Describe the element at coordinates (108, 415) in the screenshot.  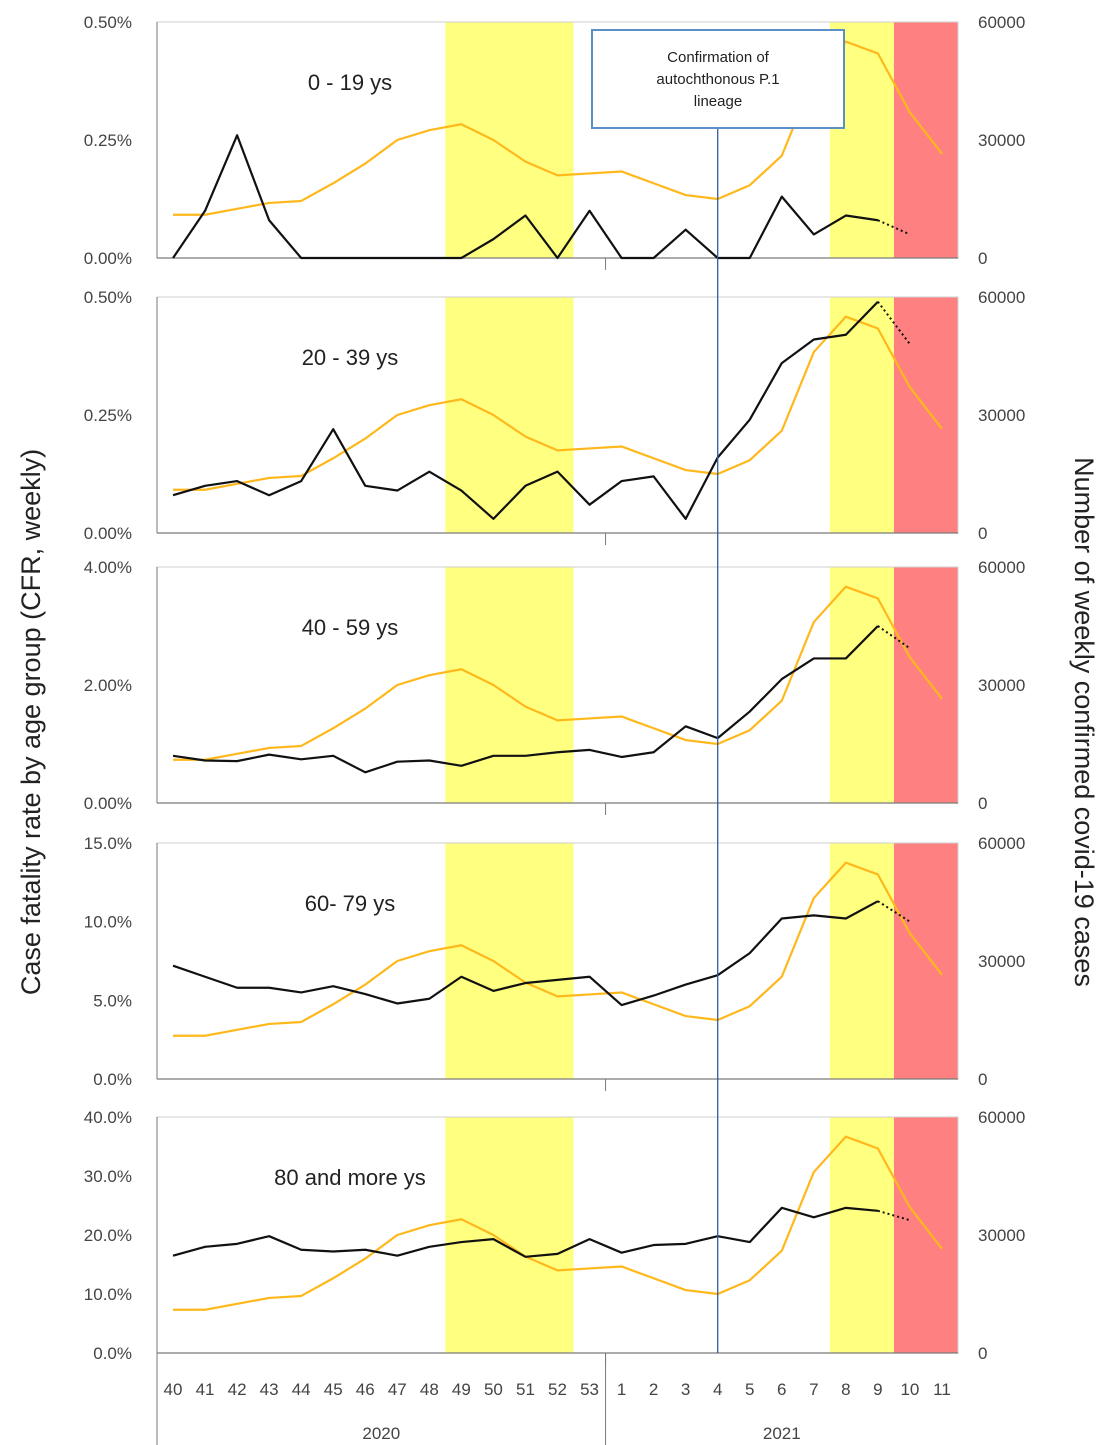
I see `left-tick-label-2-2: 0.25%` at that location.